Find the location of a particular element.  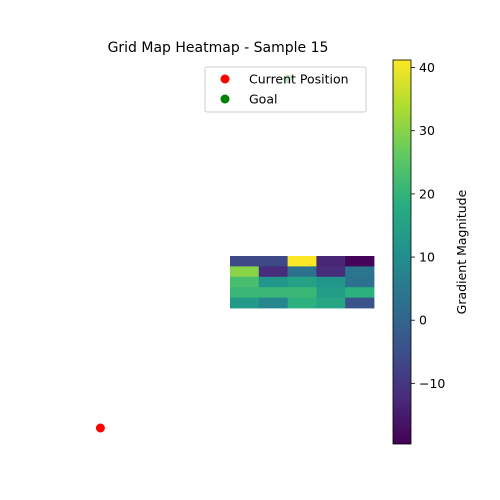

legend-current-position-marker is located at coordinates (225, 79).